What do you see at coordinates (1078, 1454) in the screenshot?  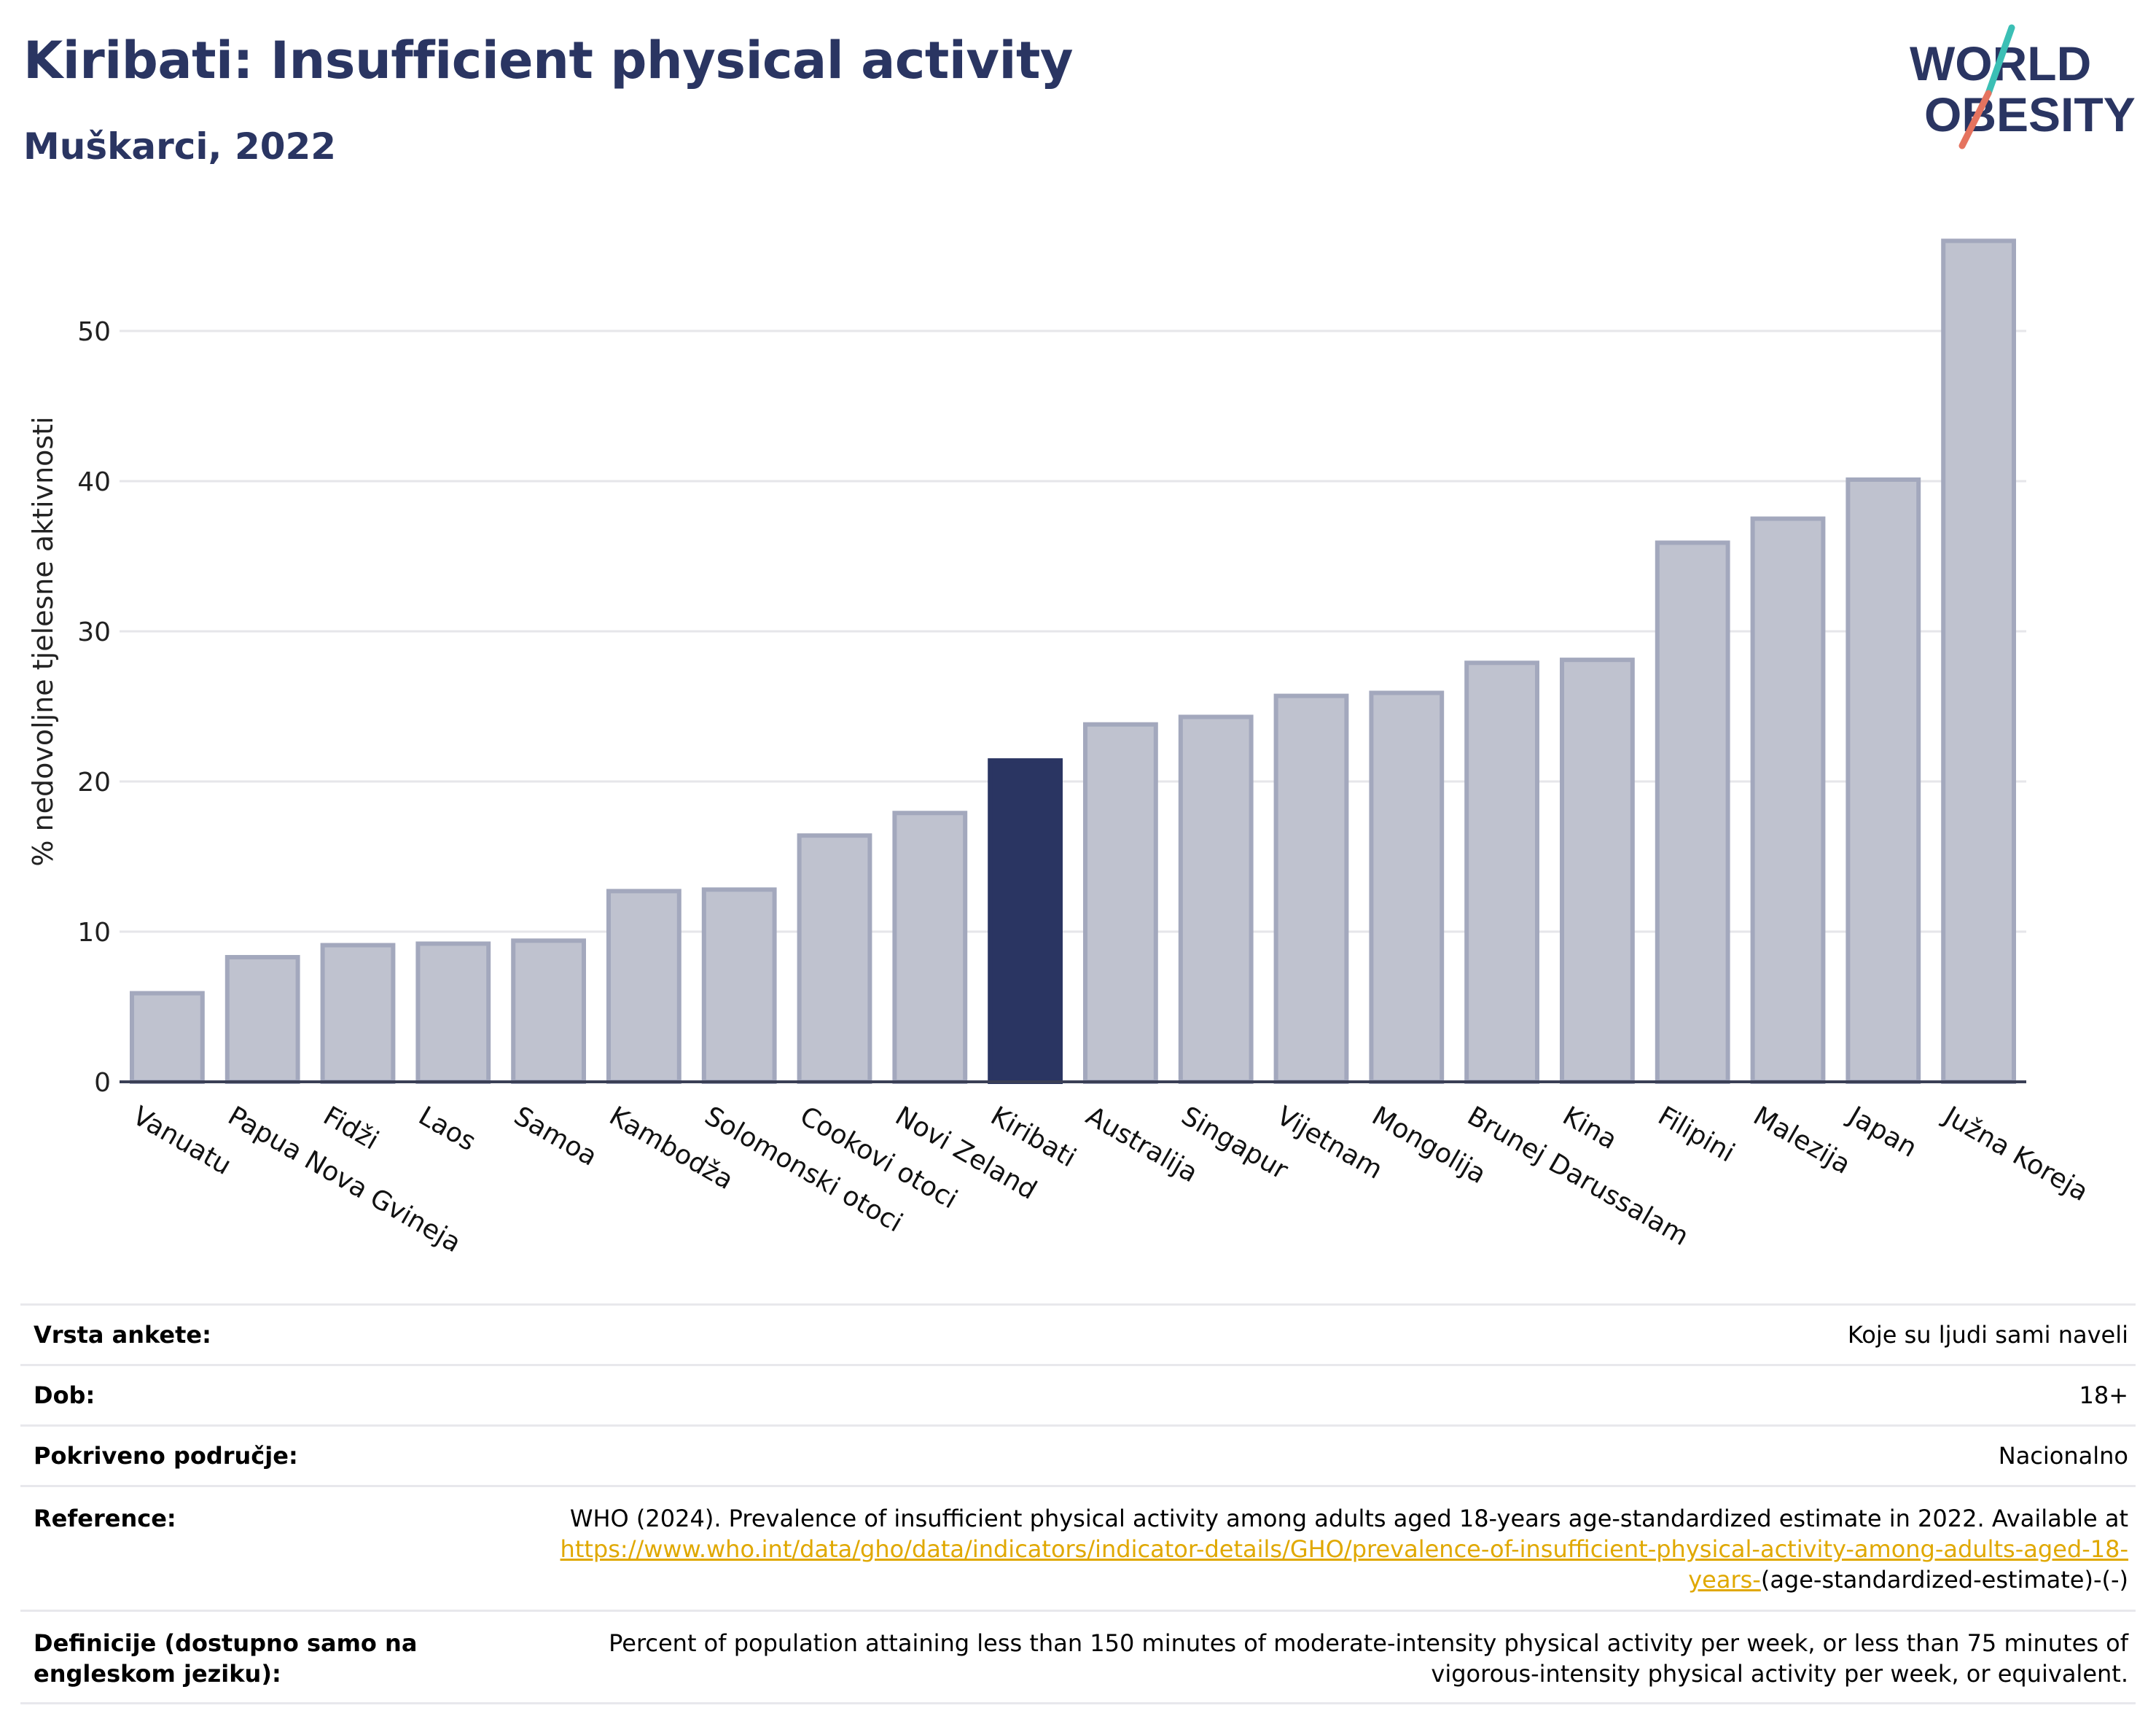 I see `meta-row-coverage: Pokriveno područje: Nacionalno` at bounding box center [1078, 1454].